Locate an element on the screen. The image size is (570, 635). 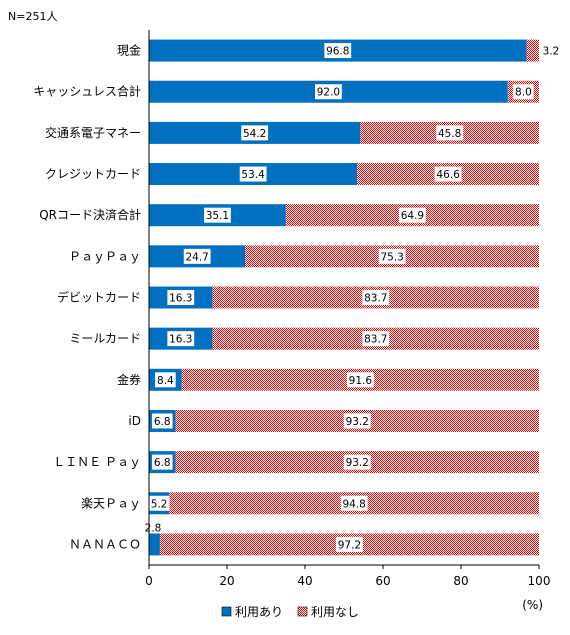
data-label-not-used: 64.9 is located at coordinates (412, 215).